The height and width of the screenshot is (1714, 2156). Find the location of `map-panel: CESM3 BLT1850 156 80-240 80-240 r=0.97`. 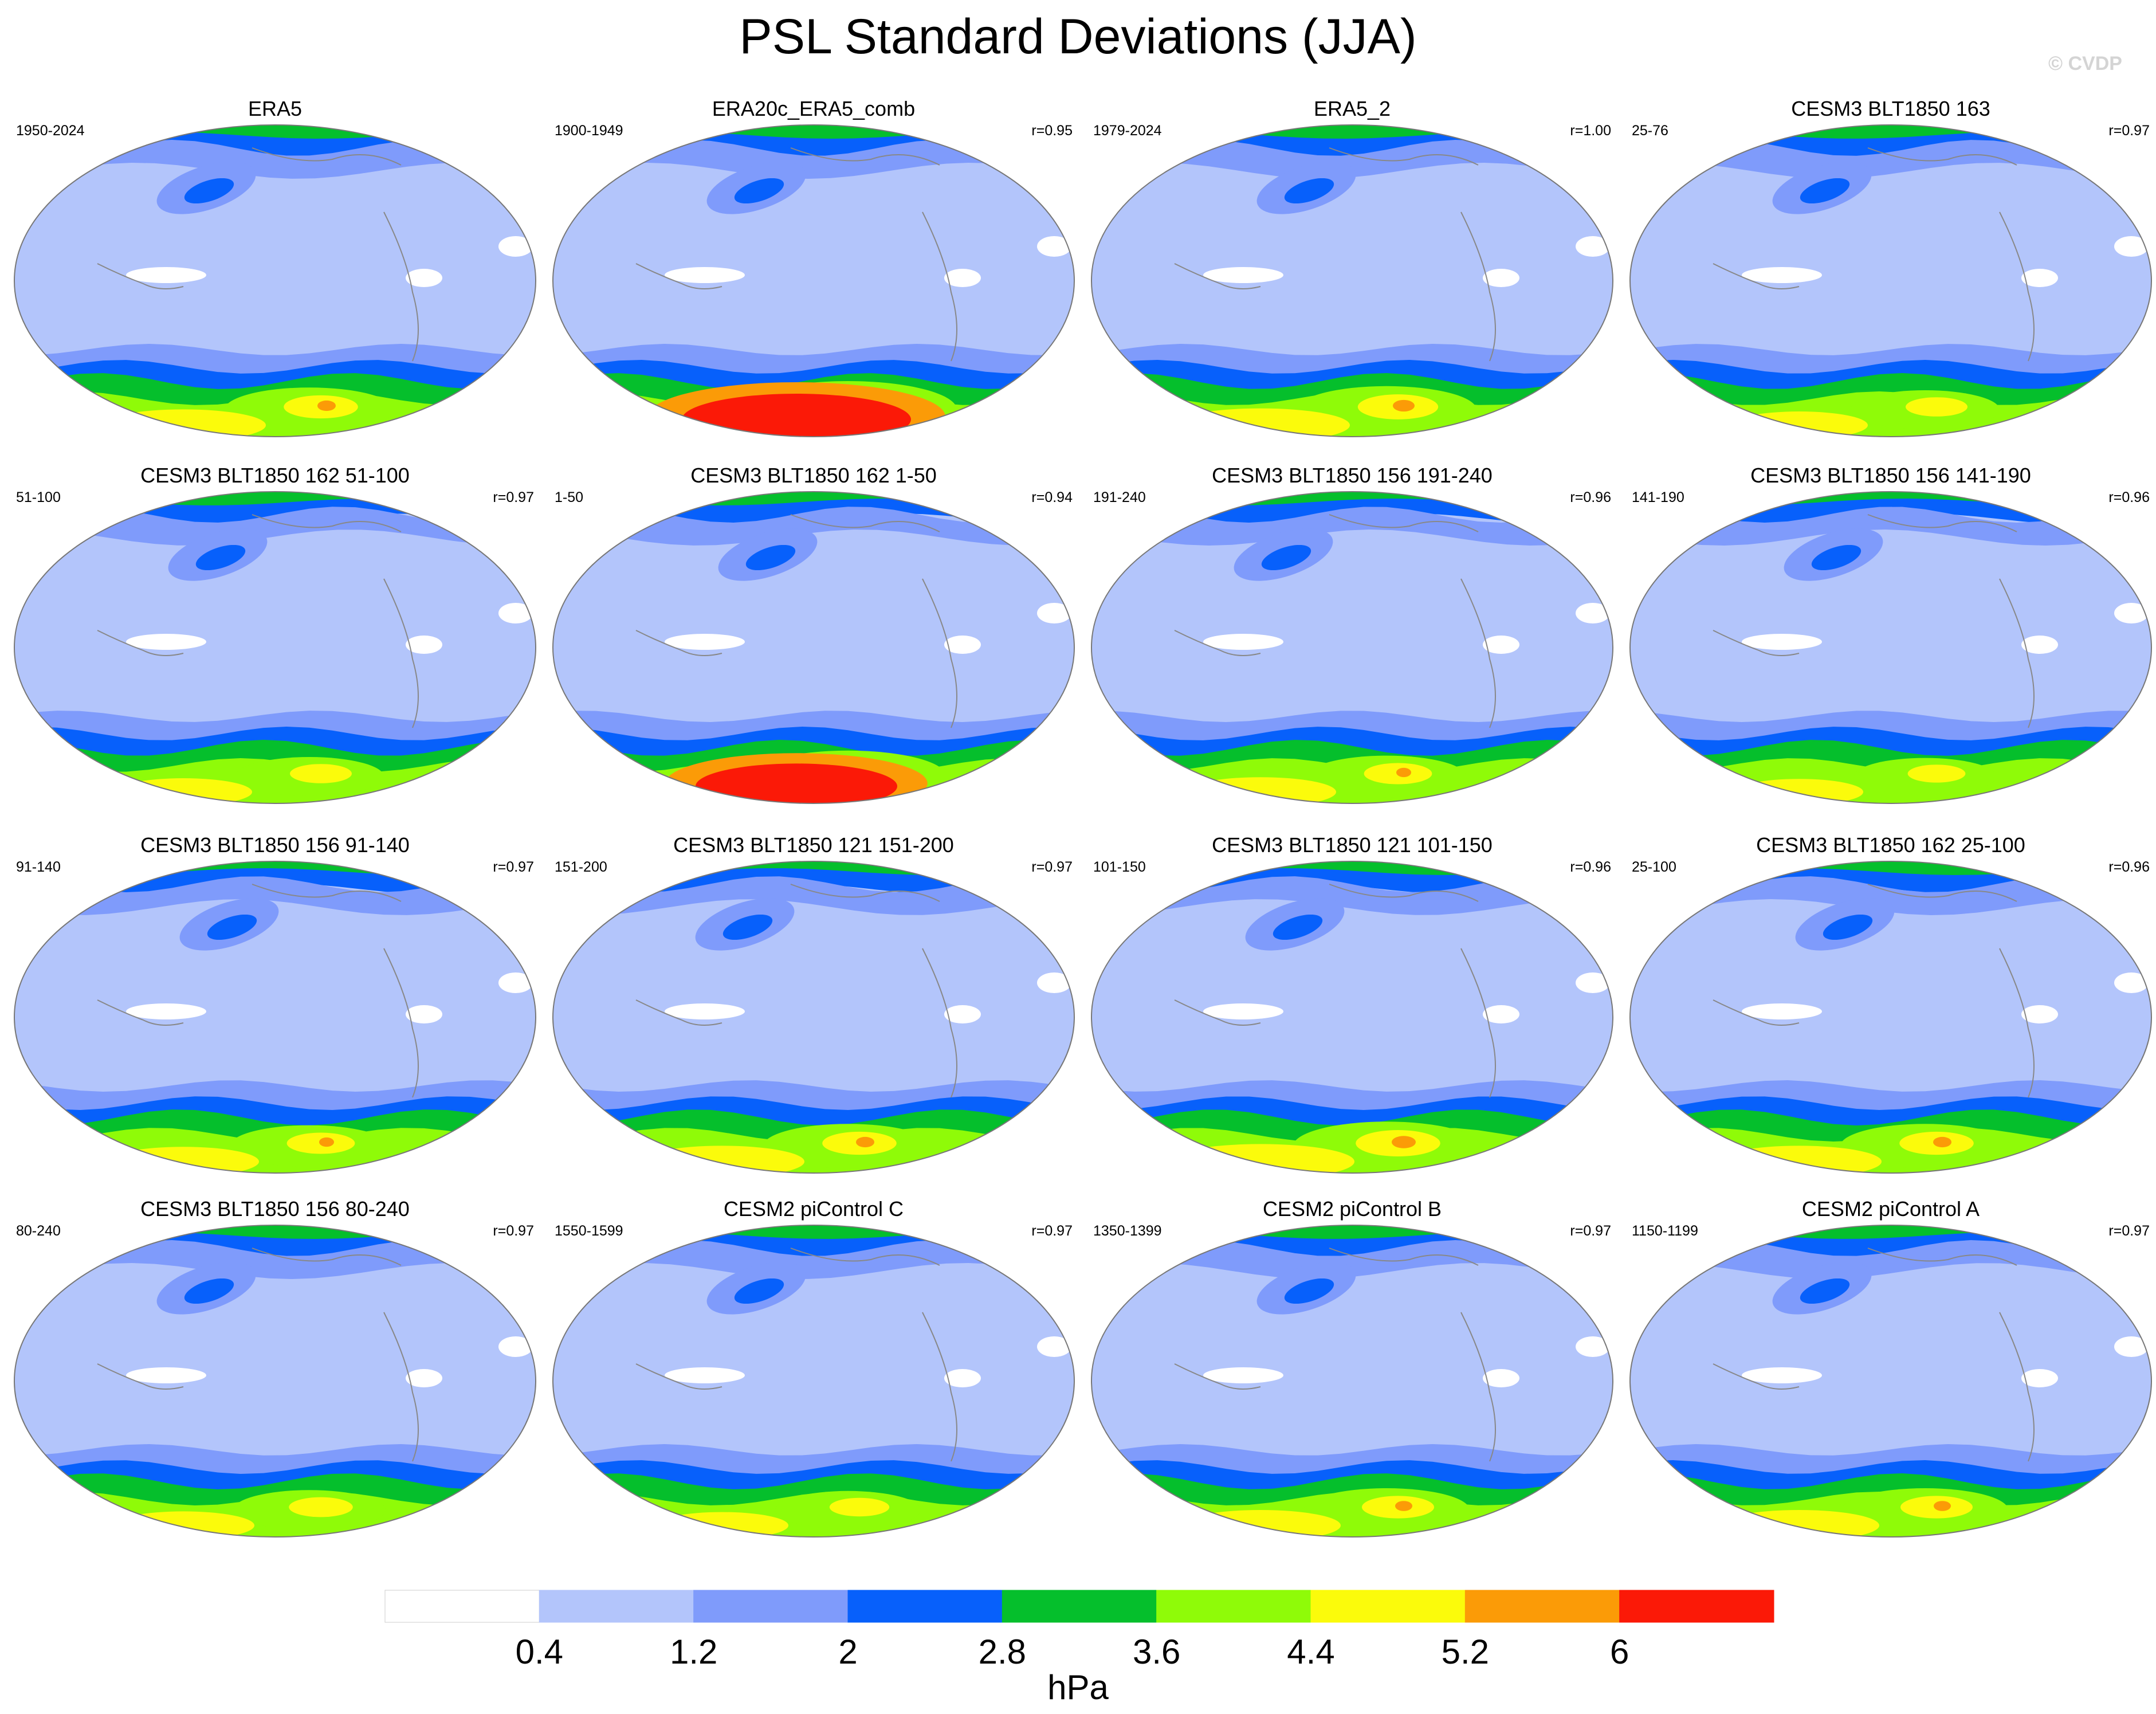

map-panel: CESM3 BLT1850 156 80-240 80-240 r=0.97 is located at coordinates (275, 1381).